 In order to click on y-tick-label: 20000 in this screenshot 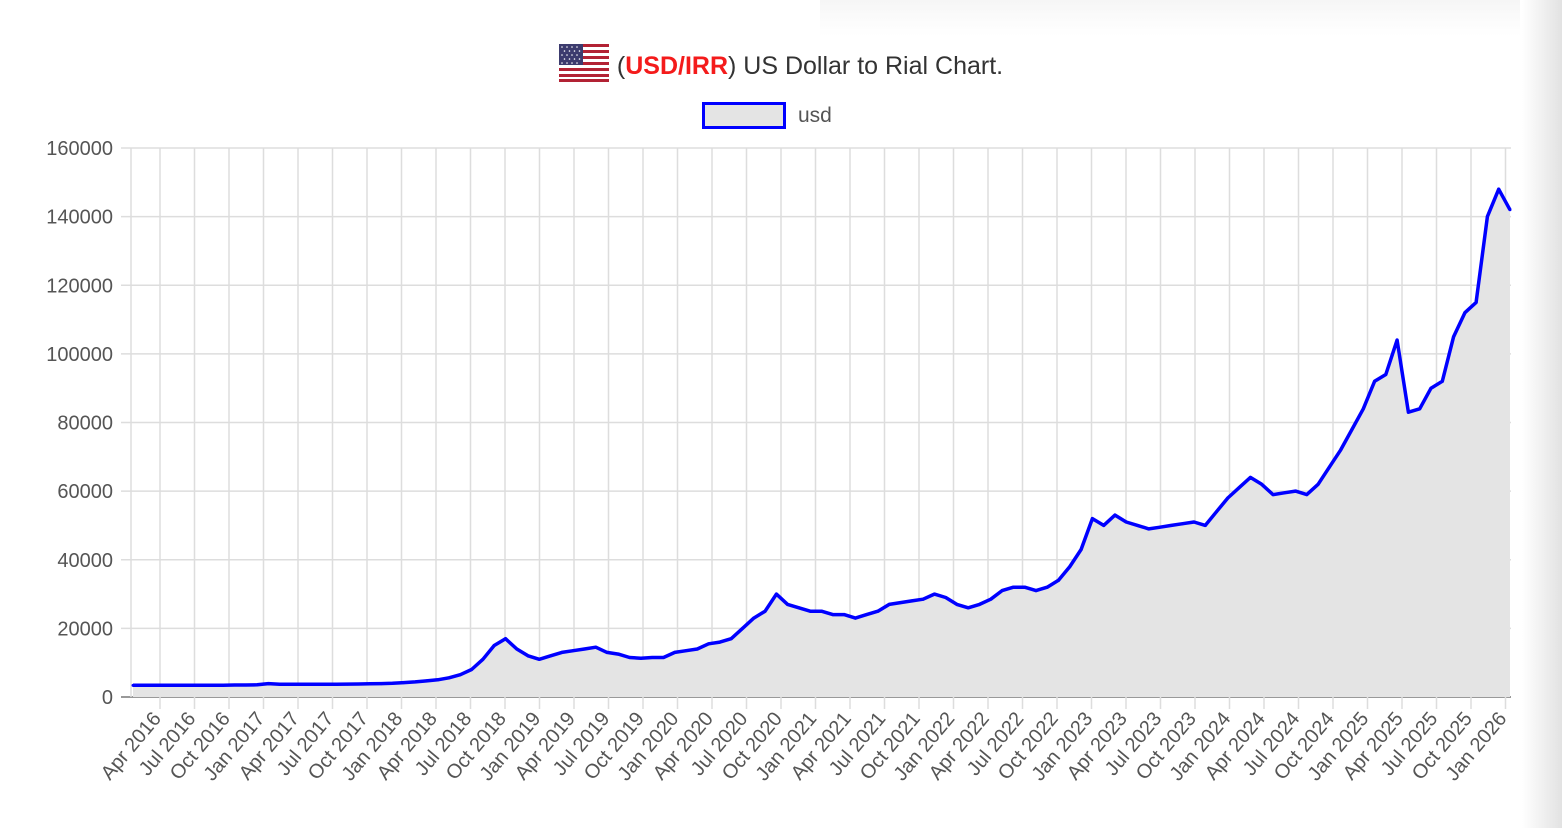, I will do `click(85, 629)`.